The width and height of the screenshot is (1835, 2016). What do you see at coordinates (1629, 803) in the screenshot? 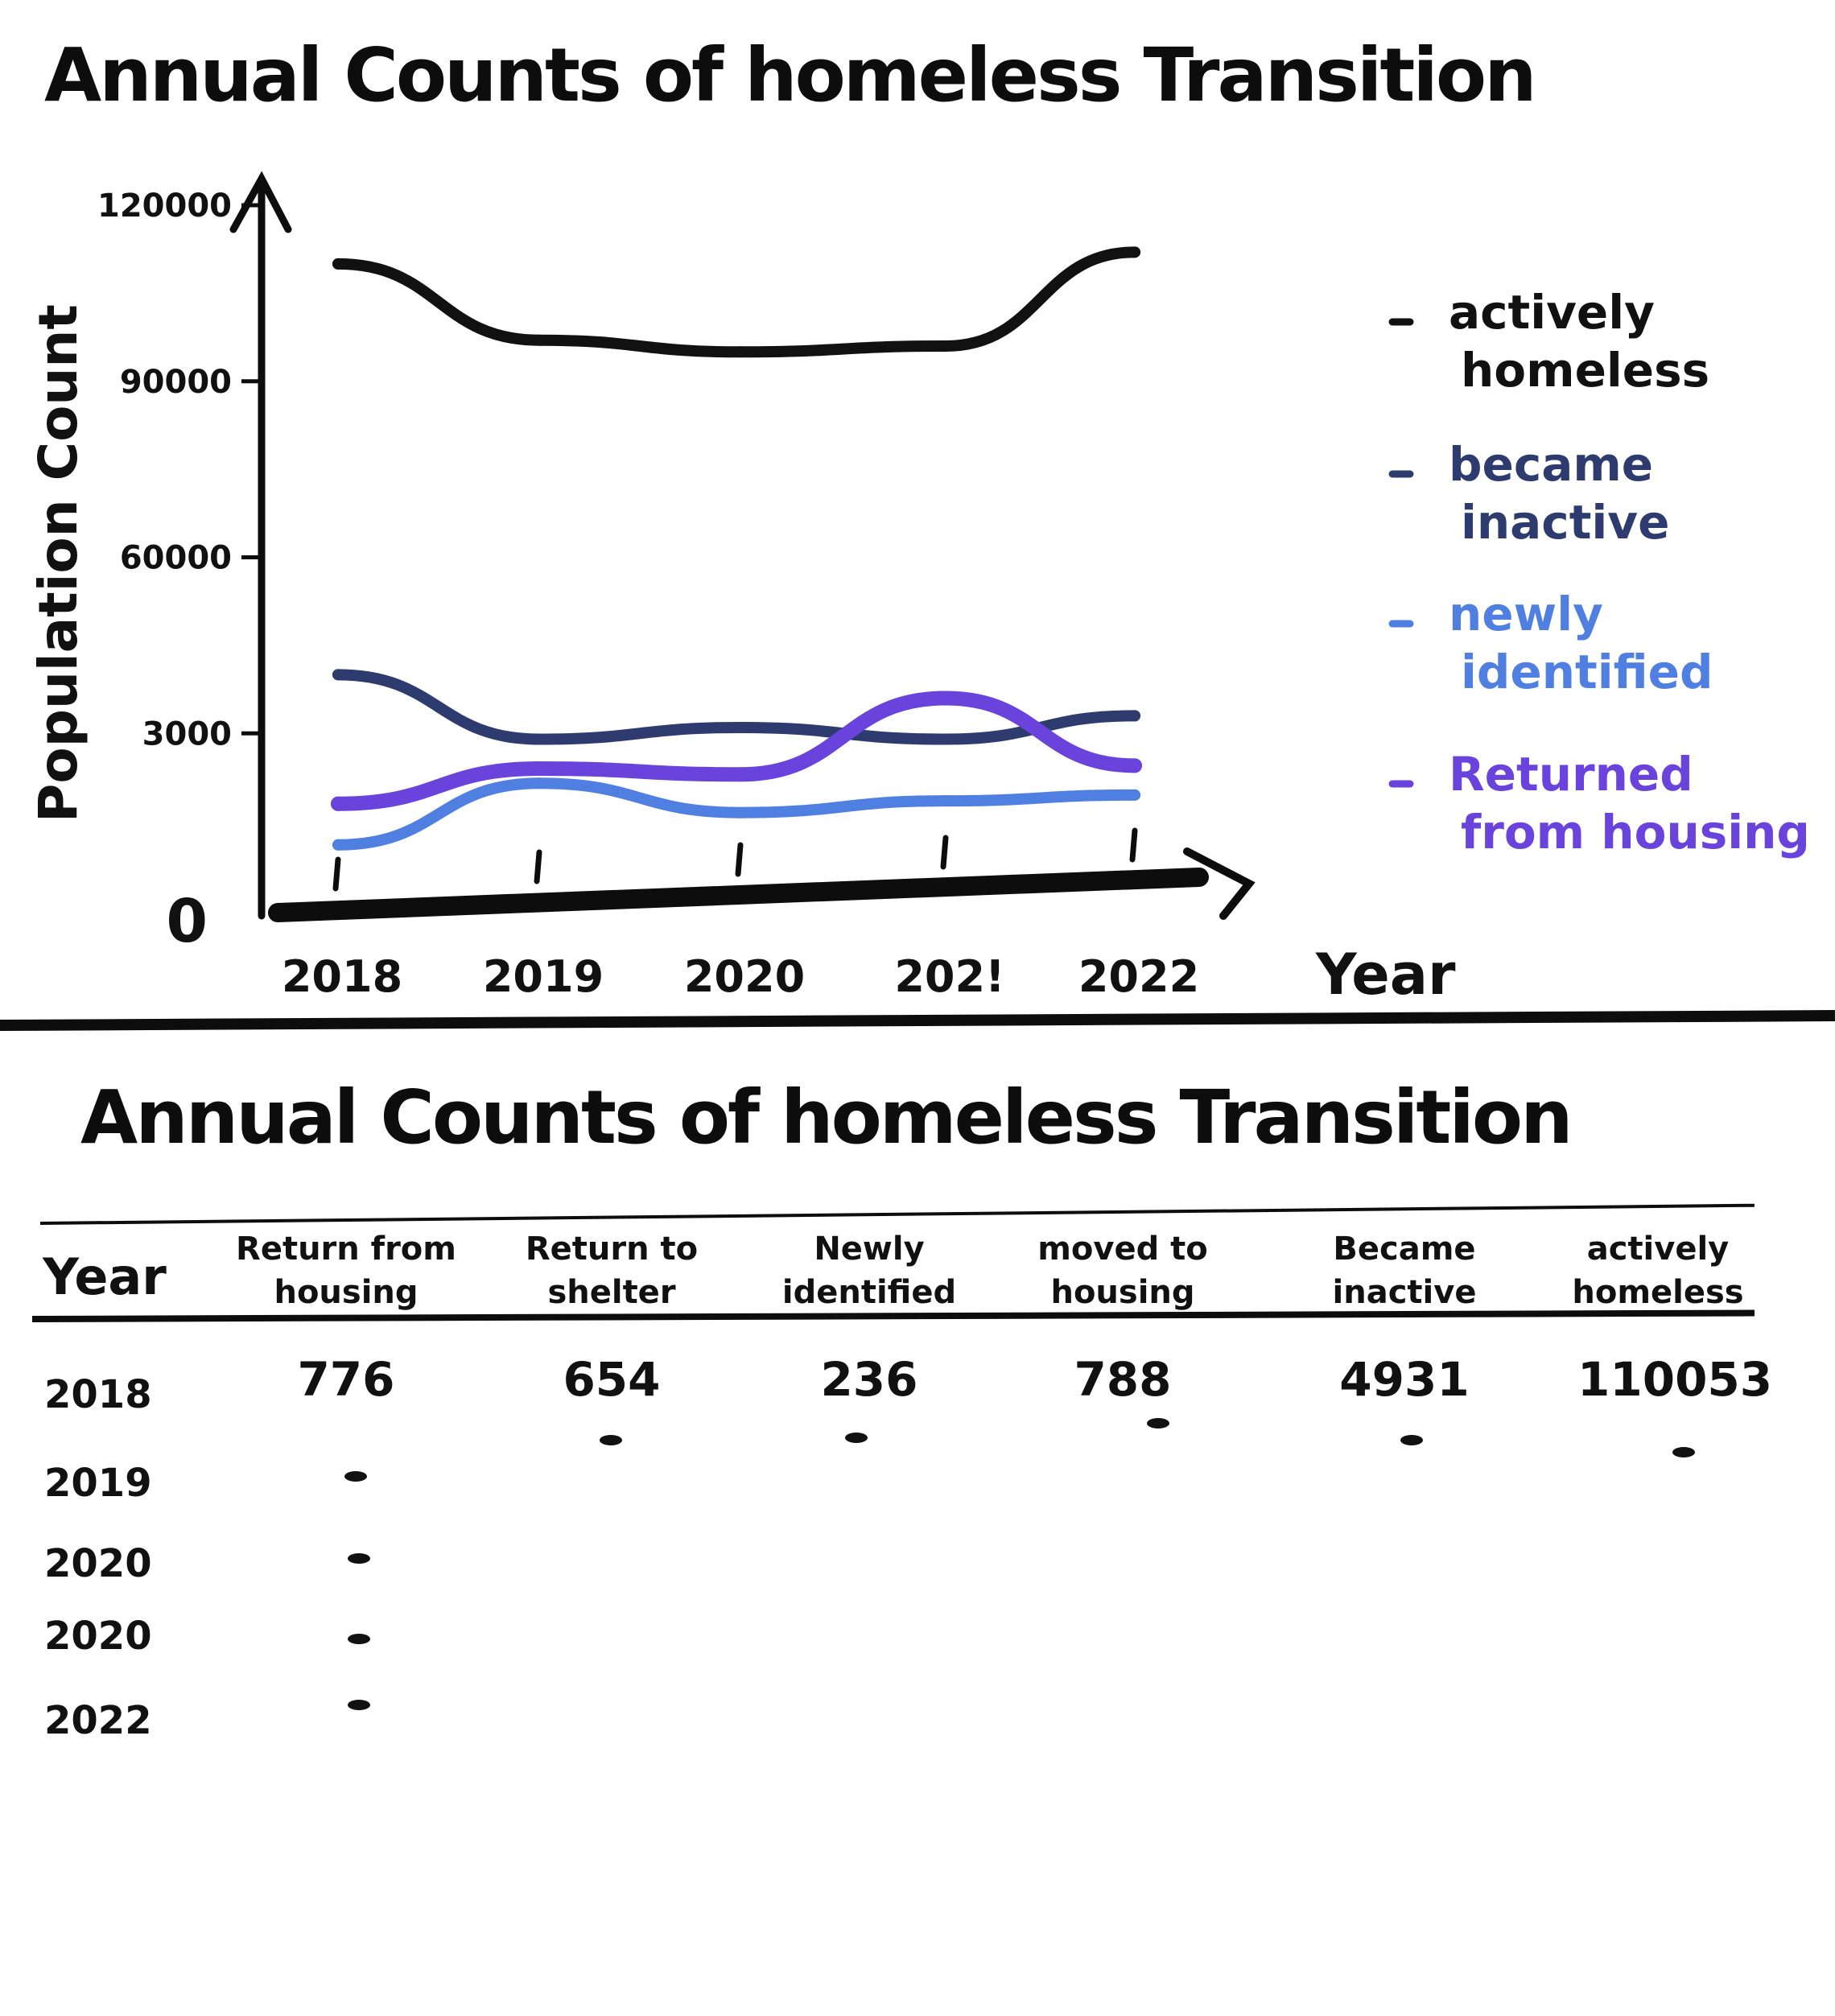
I see `legend-label-returned-from-housing: Returned from housing` at bounding box center [1629, 803].